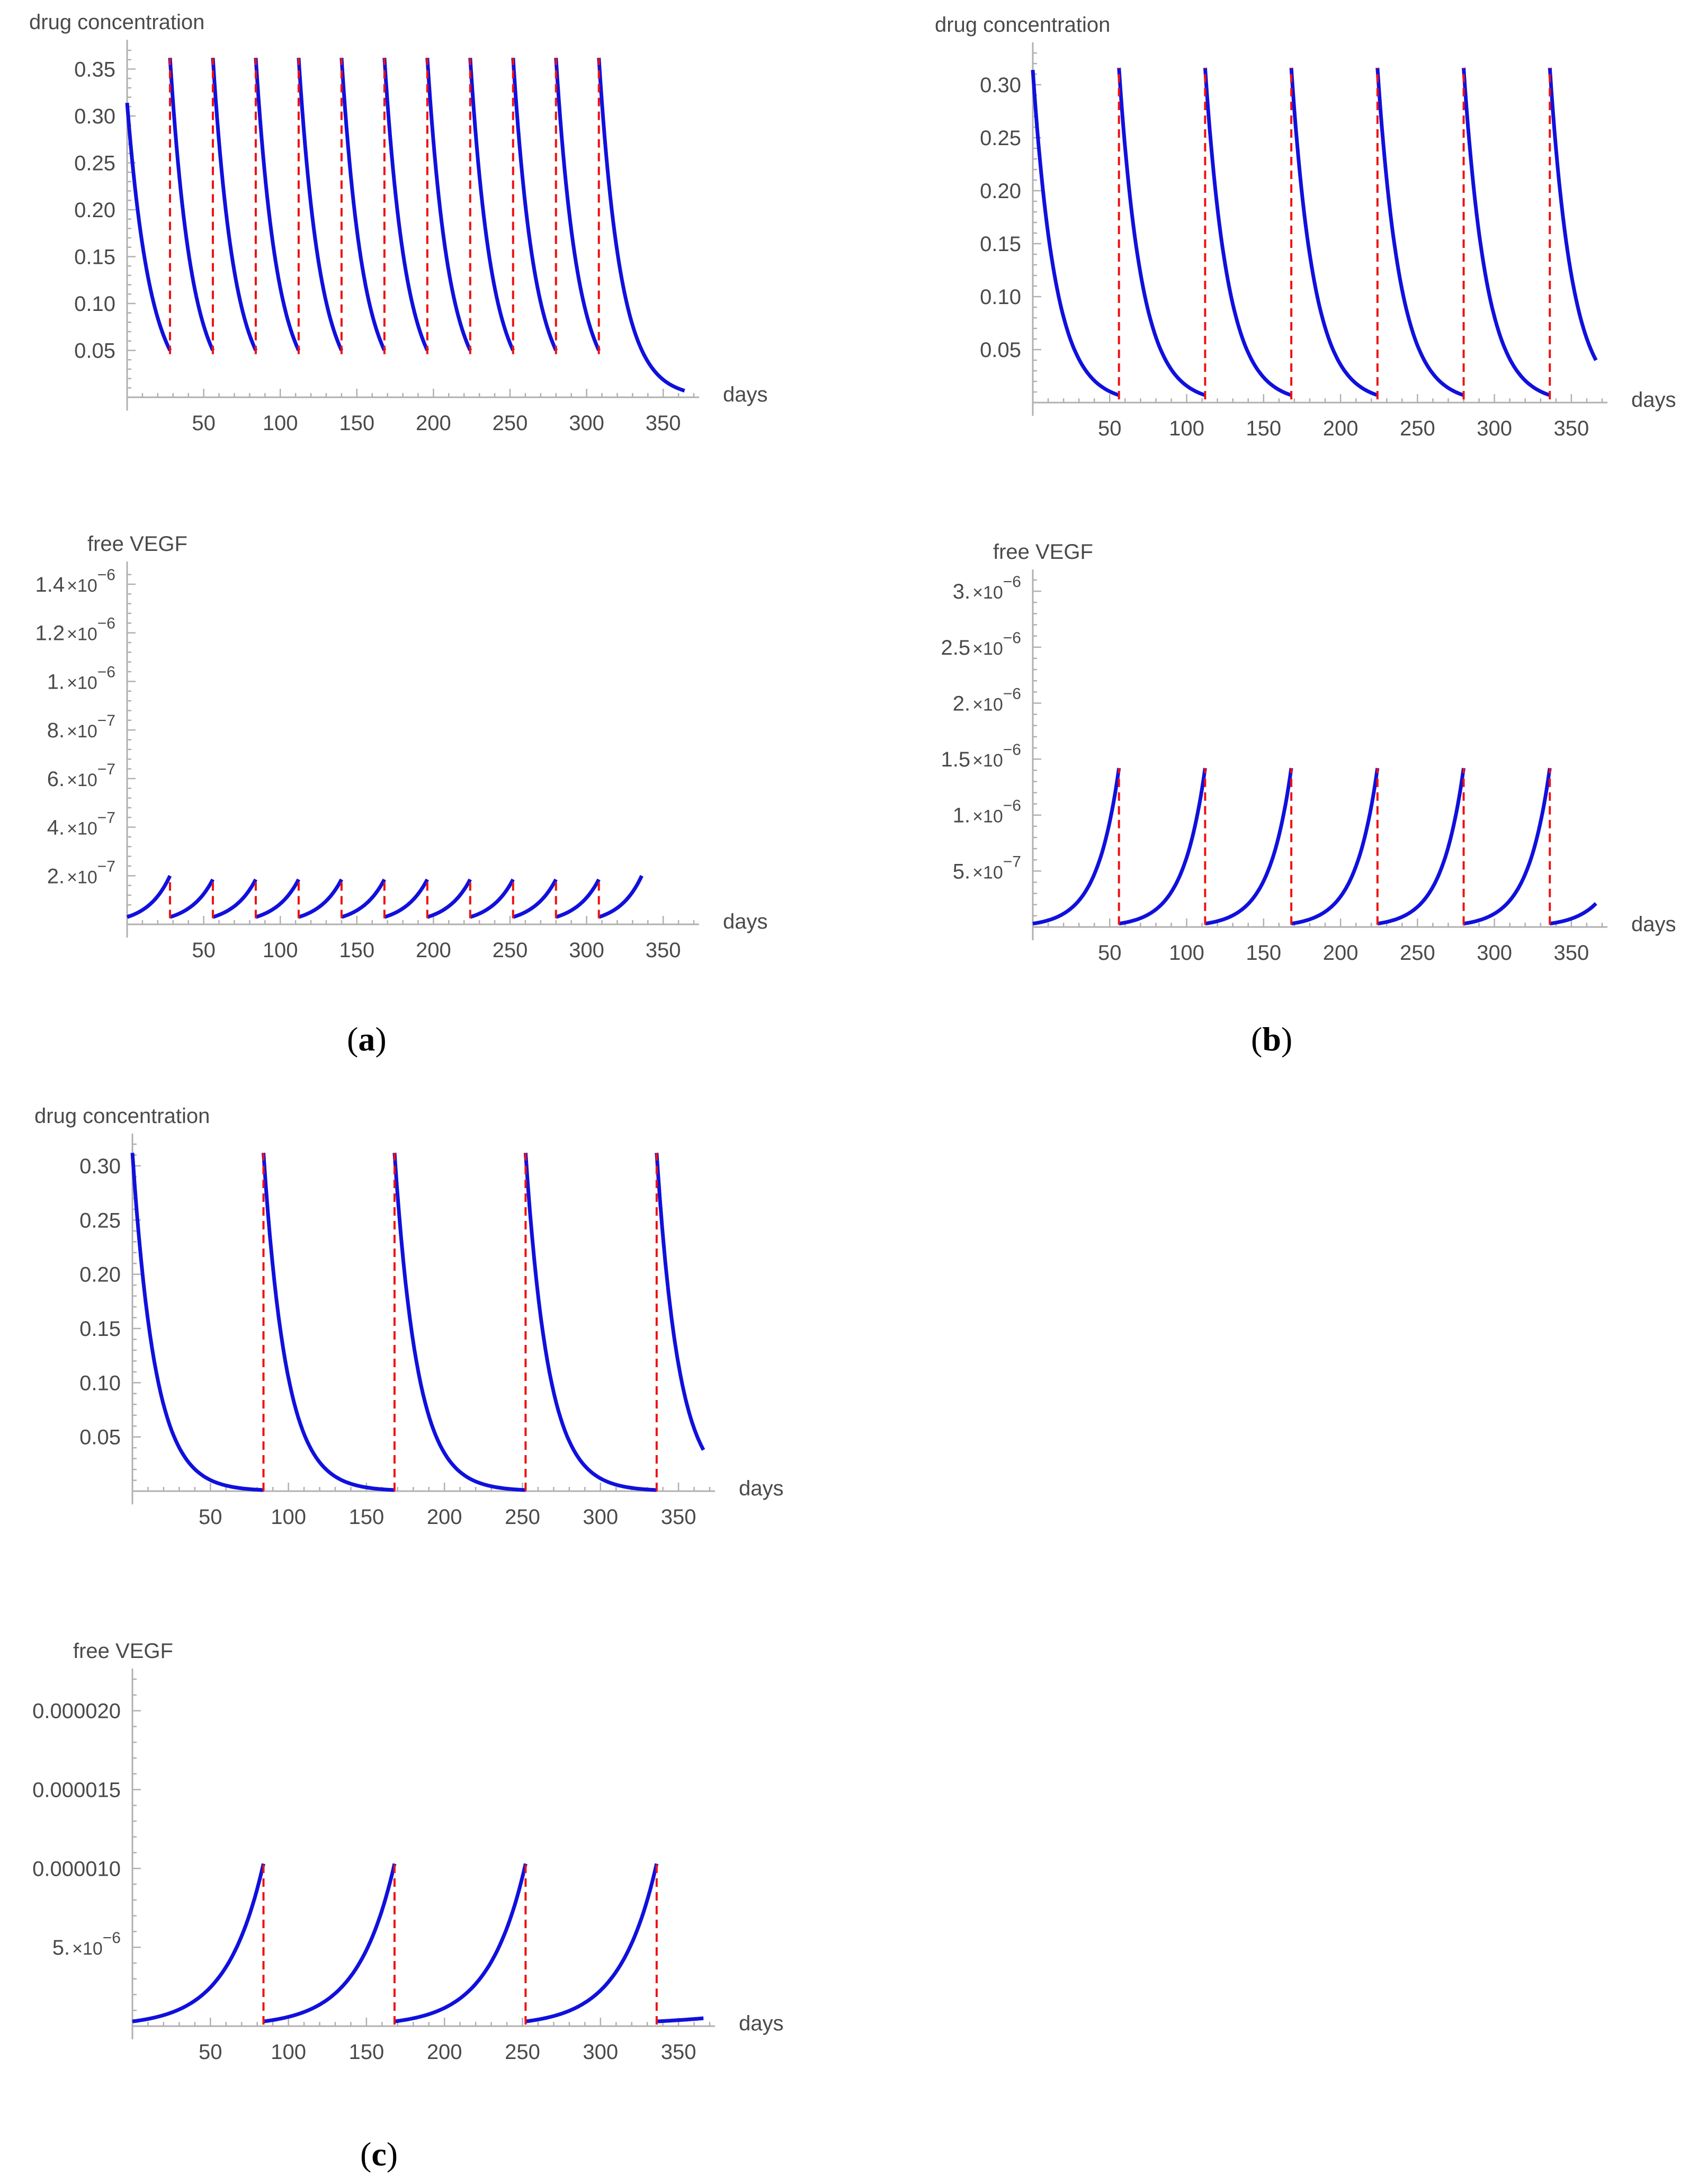 The width and height of the screenshot is (1698, 2184). Describe the element at coordinates (81, 873) in the screenshot. I see `y-tick-label: 2. ×10−7` at that location.